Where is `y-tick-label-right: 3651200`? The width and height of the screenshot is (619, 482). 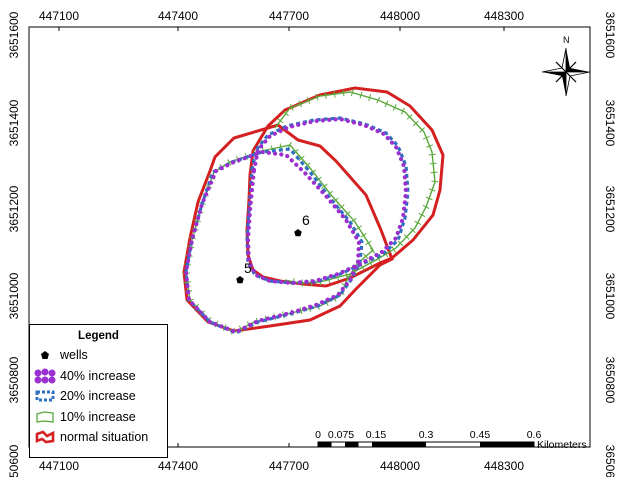
y-tick-label-right: 3651200 is located at coordinates (610, 209).